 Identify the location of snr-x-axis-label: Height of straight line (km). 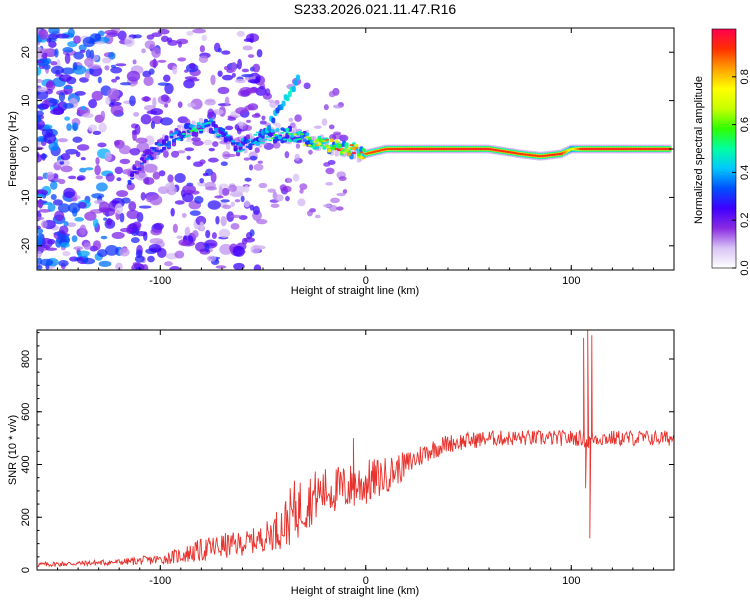
(355, 591).